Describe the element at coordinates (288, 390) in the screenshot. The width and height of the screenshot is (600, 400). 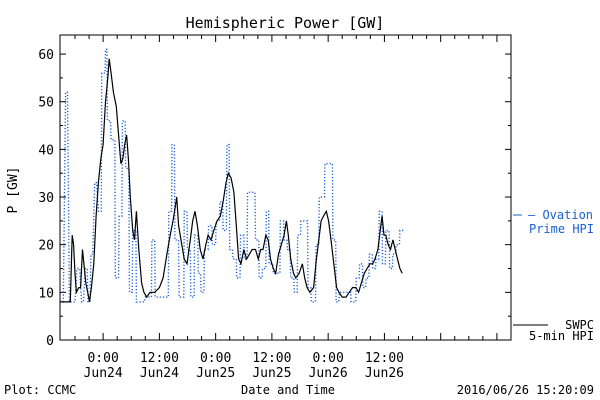
I see `x-axis-label: Date and Time` at that location.